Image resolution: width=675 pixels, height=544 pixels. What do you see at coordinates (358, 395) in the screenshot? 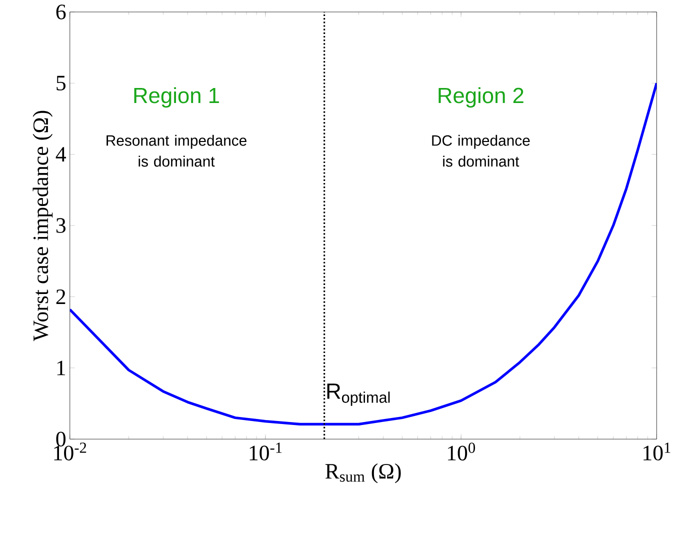
I see `ref-line-label: R$_{optimal}$` at bounding box center [358, 395].